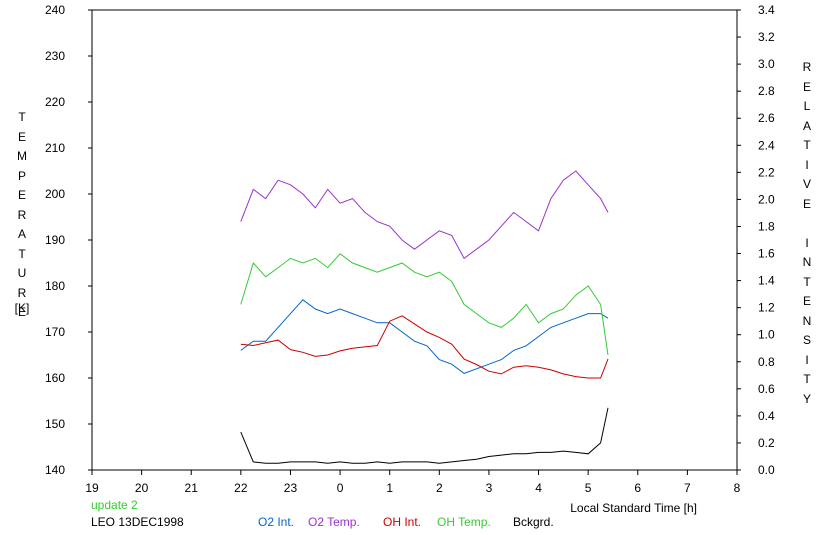 Image resolution: width=828 pixels, height=535 pixels. Describe the element at coordinates (55, 240) in the screenshot. I see `left-tick-label: 190` at that location.